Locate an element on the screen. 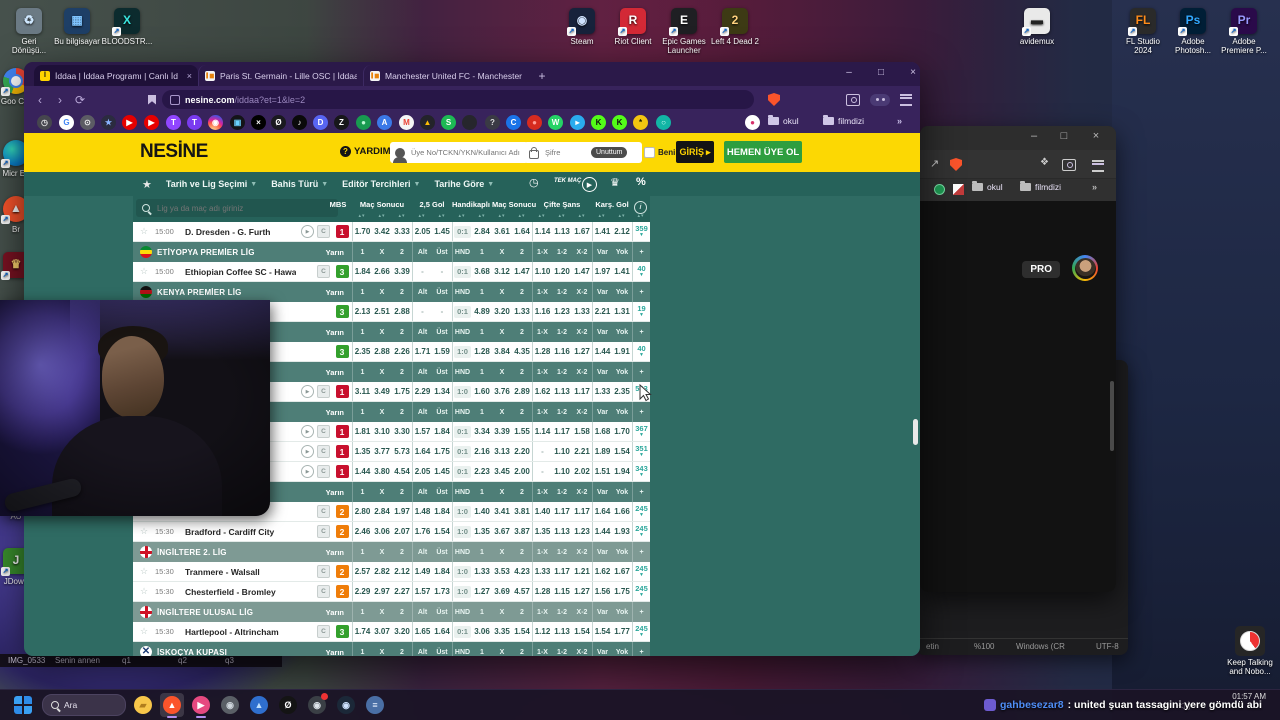 The width and height of the screenshot is (1280, 720). taskbar-search: Ara is located at coordinates (84, 705).